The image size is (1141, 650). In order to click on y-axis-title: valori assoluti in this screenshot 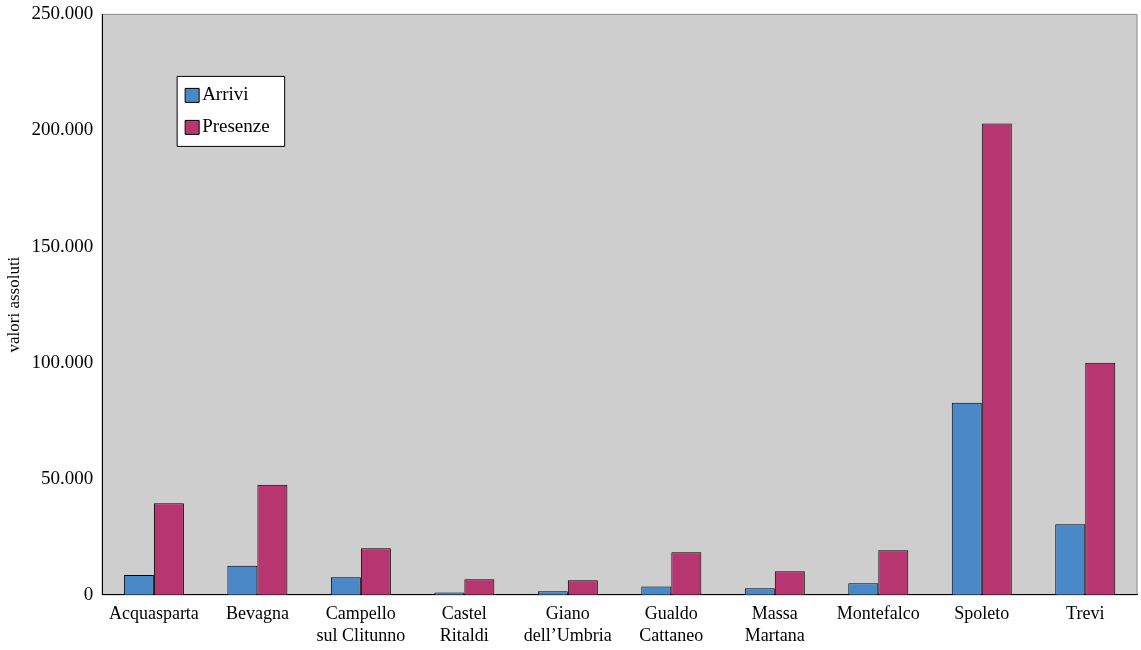, I will do `click(13, 304)`.